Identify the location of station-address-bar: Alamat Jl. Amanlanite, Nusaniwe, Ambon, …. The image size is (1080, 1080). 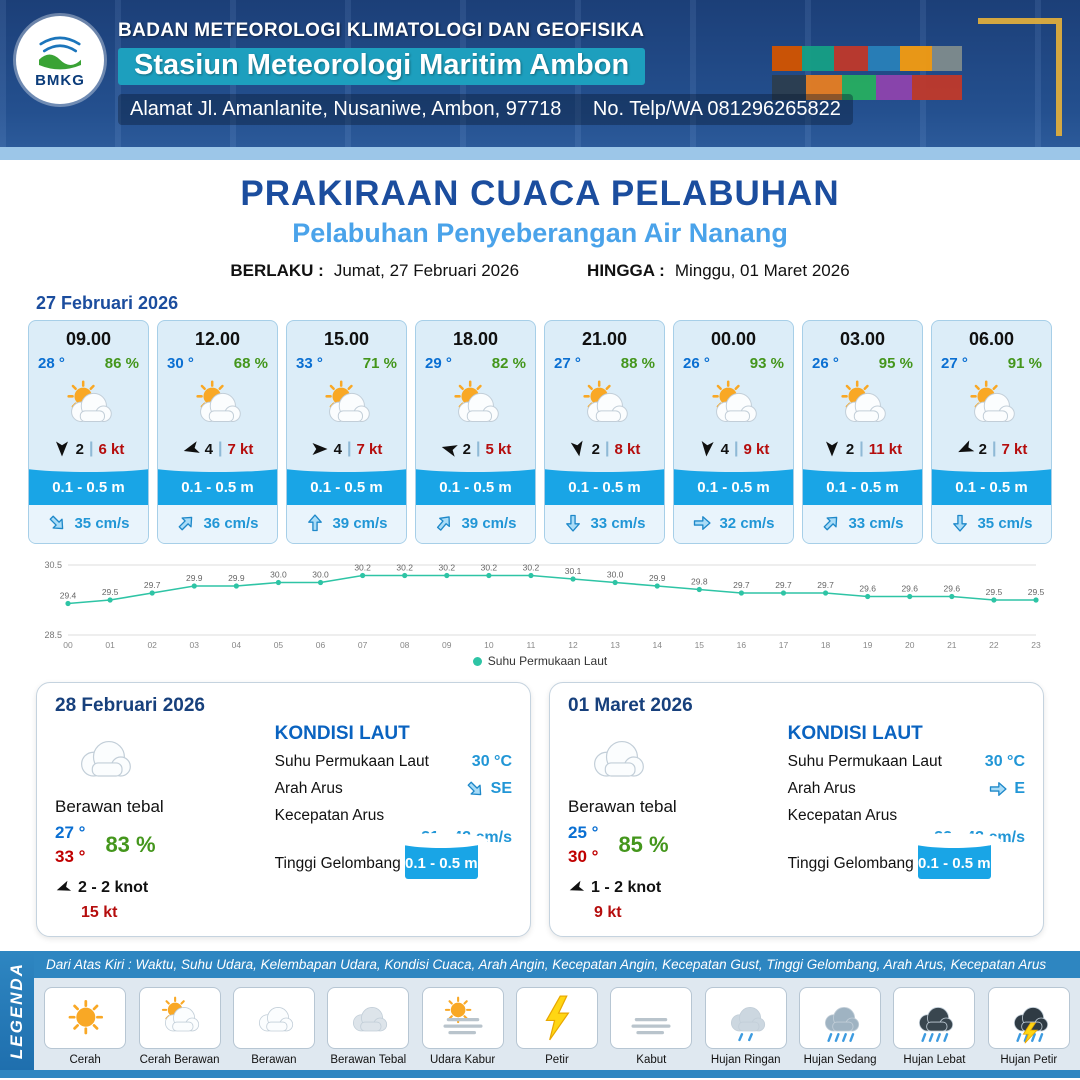
(485, 109).